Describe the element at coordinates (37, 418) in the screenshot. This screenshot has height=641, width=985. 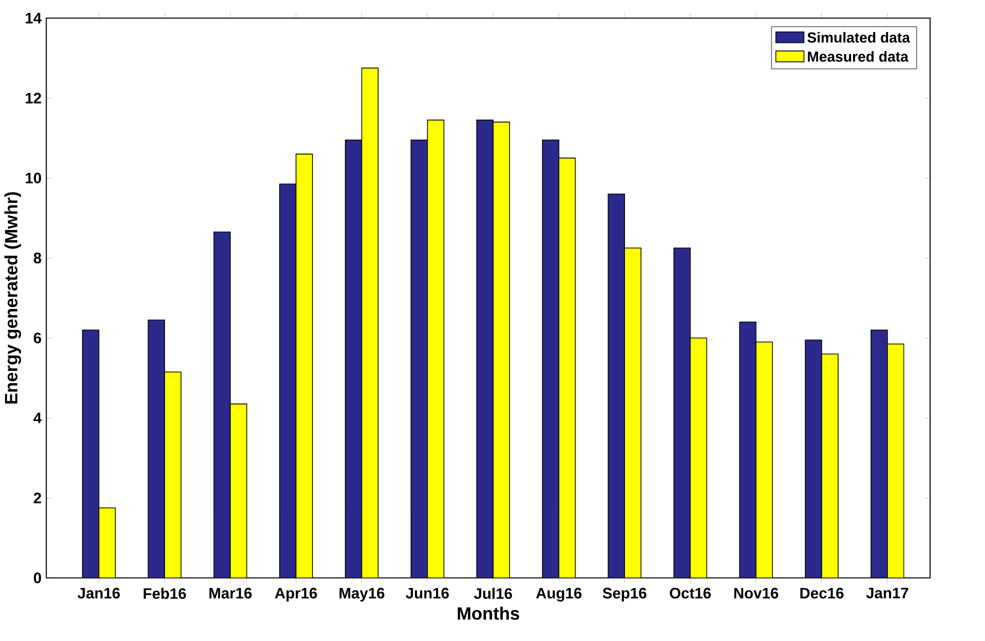
I see `y-tick-label: 4` at that location.